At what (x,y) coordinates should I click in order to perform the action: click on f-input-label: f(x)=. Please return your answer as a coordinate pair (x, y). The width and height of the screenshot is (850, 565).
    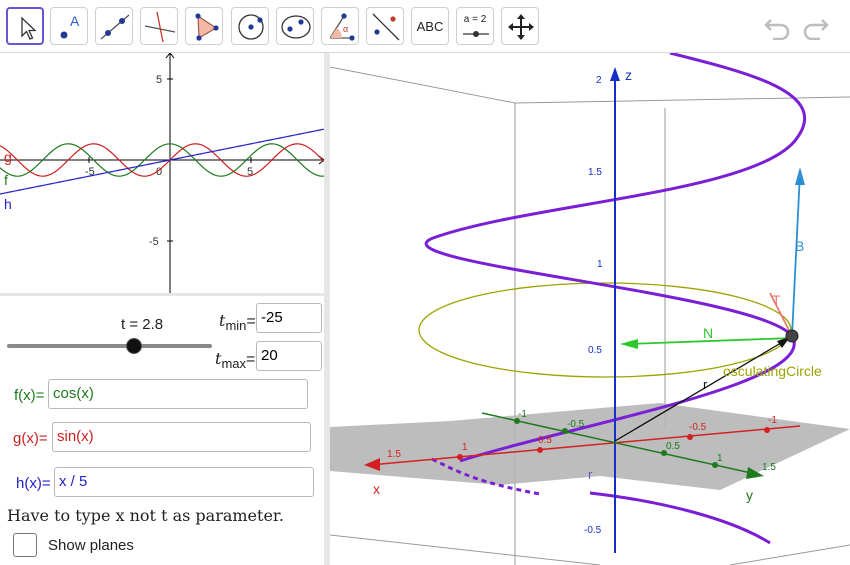
    Looking at the image, I should click on (29, 395).